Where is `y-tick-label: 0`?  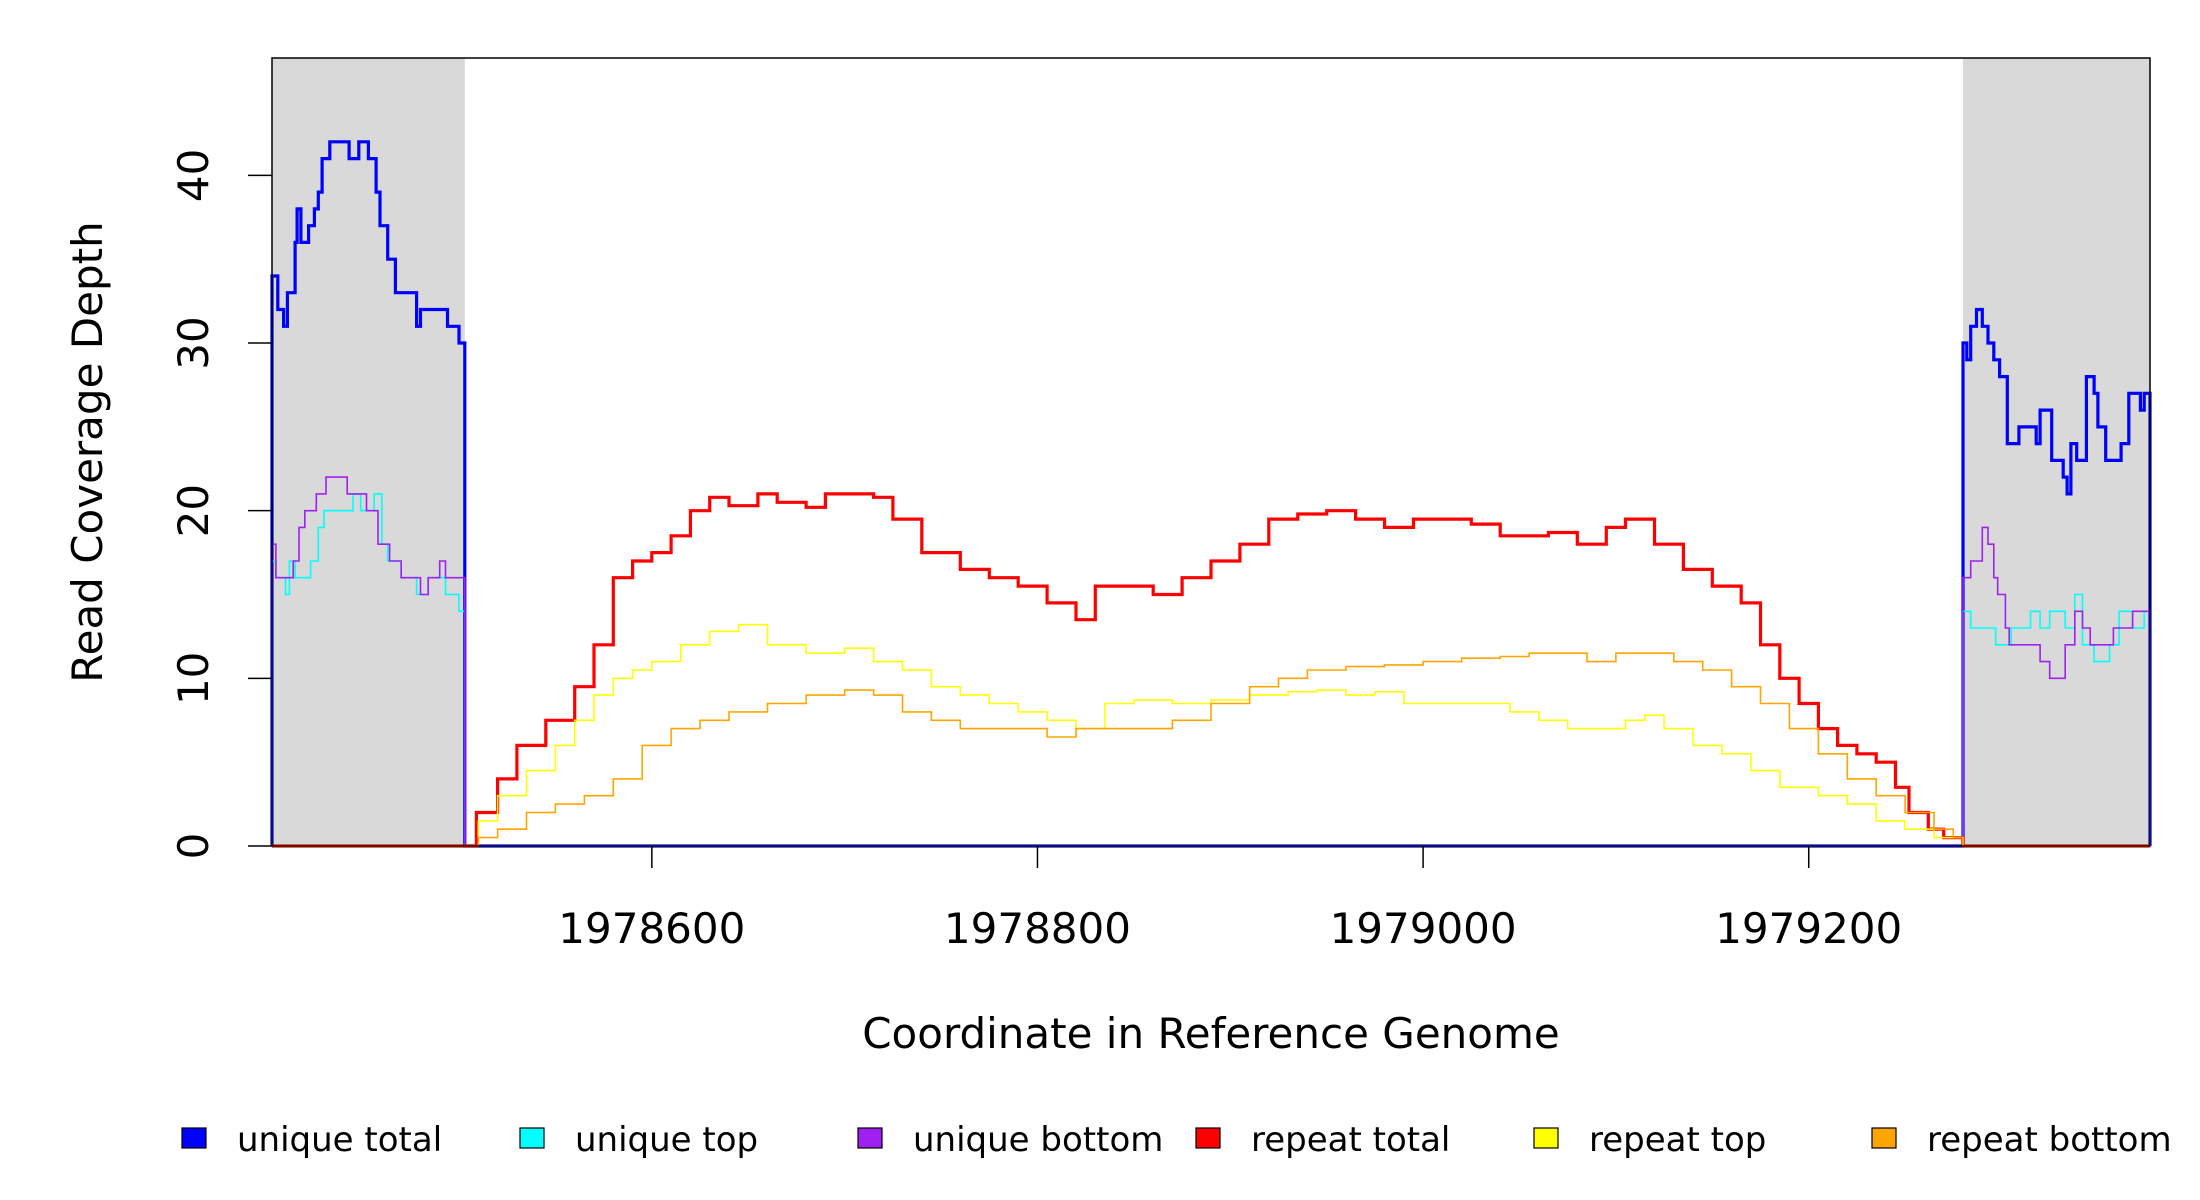 y-tick-label: 0 is located at coordinates (193, 846).